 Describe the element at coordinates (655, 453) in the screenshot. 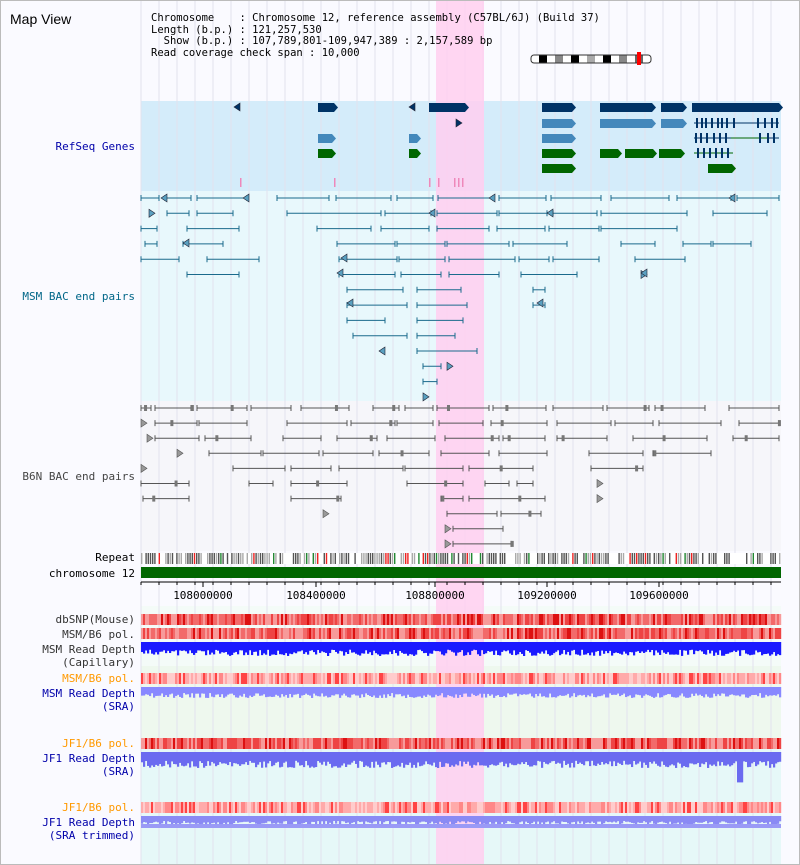

I see `b6n-end-block` at that location.